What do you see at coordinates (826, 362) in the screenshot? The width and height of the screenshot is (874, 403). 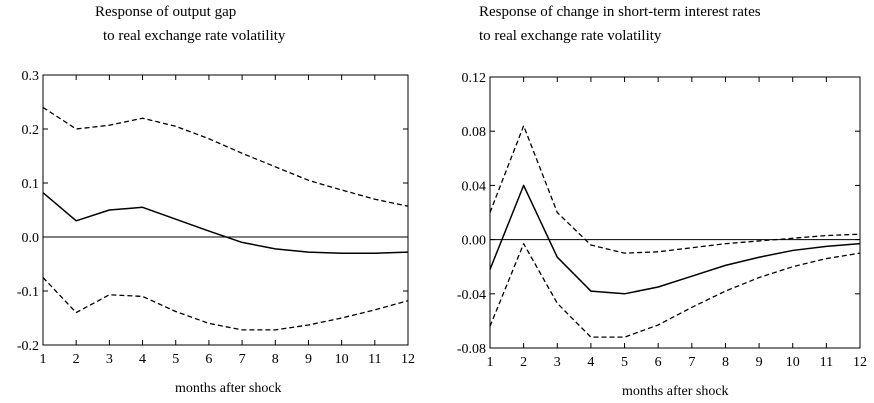 I see `chart-2-xtick-label: 11` at bounding box center [826, 362].